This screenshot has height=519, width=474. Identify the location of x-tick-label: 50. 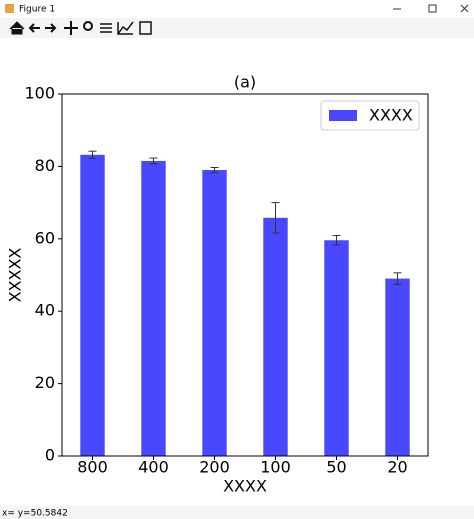
(336, 467).